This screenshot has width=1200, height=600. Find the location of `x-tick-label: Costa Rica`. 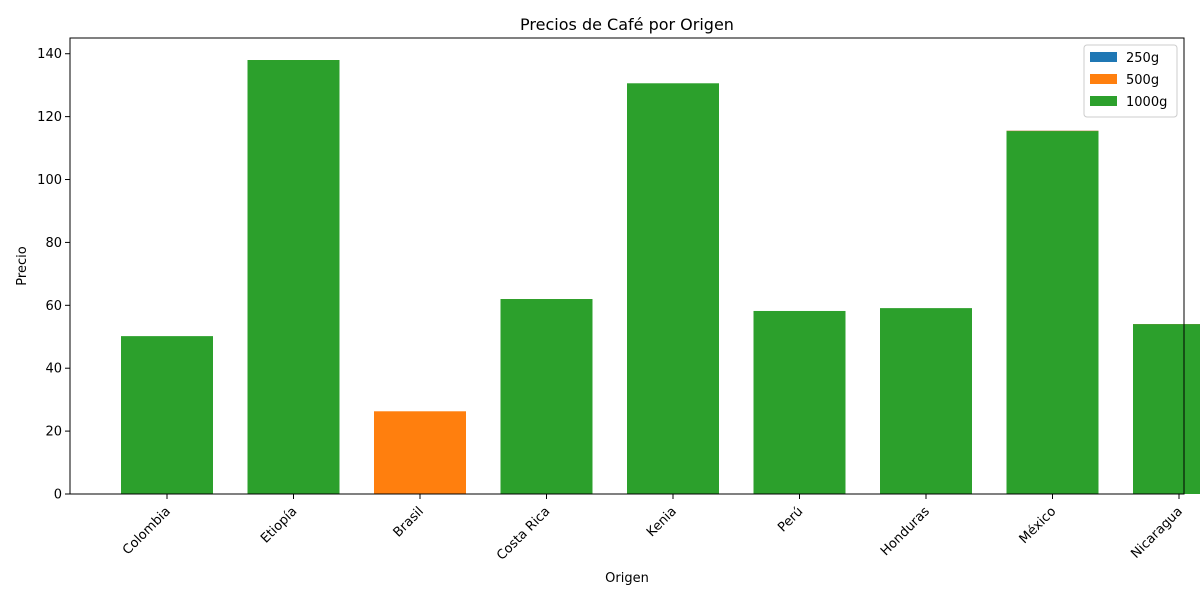

x-tick-label: Costa Rica is located at coordinates (523, 533).